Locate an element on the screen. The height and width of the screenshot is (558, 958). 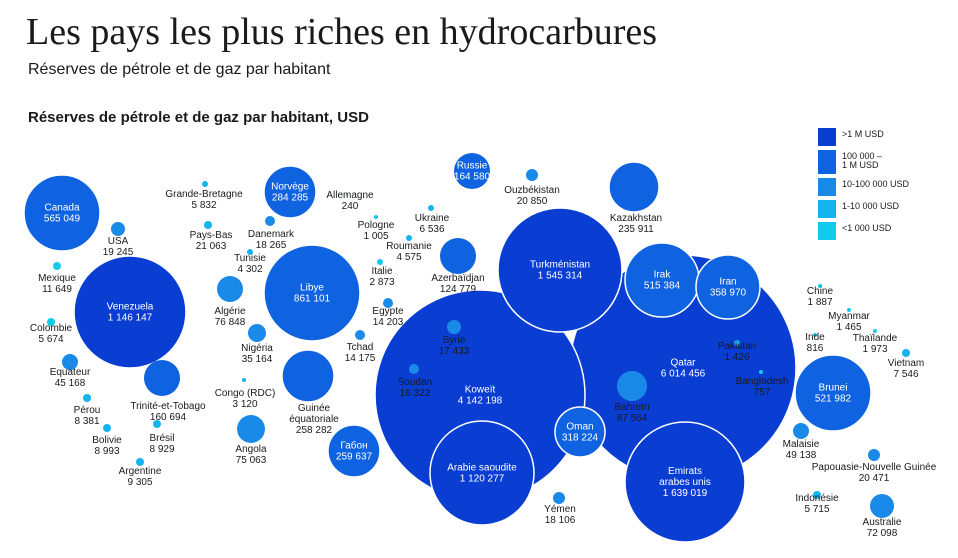
bubble-bahrein is located at coordinates (632, 386).